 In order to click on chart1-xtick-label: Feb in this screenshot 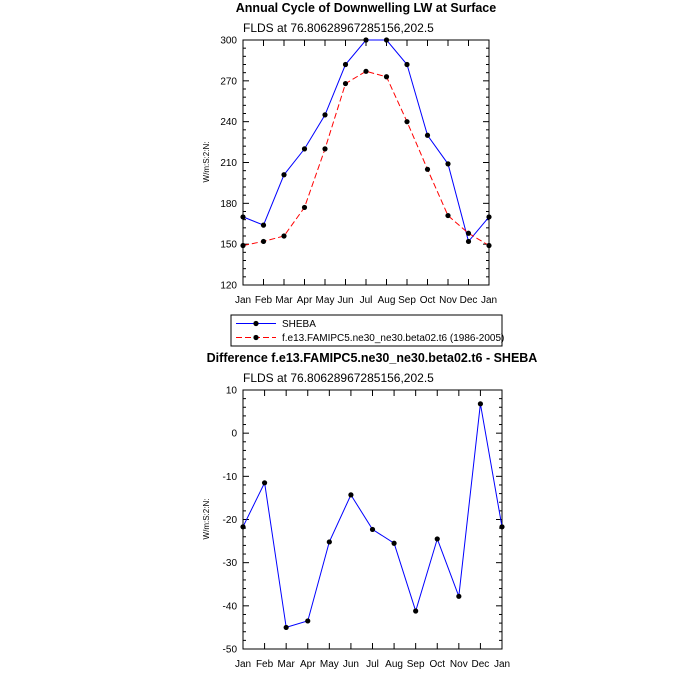, I will do `click(264, 300)`.